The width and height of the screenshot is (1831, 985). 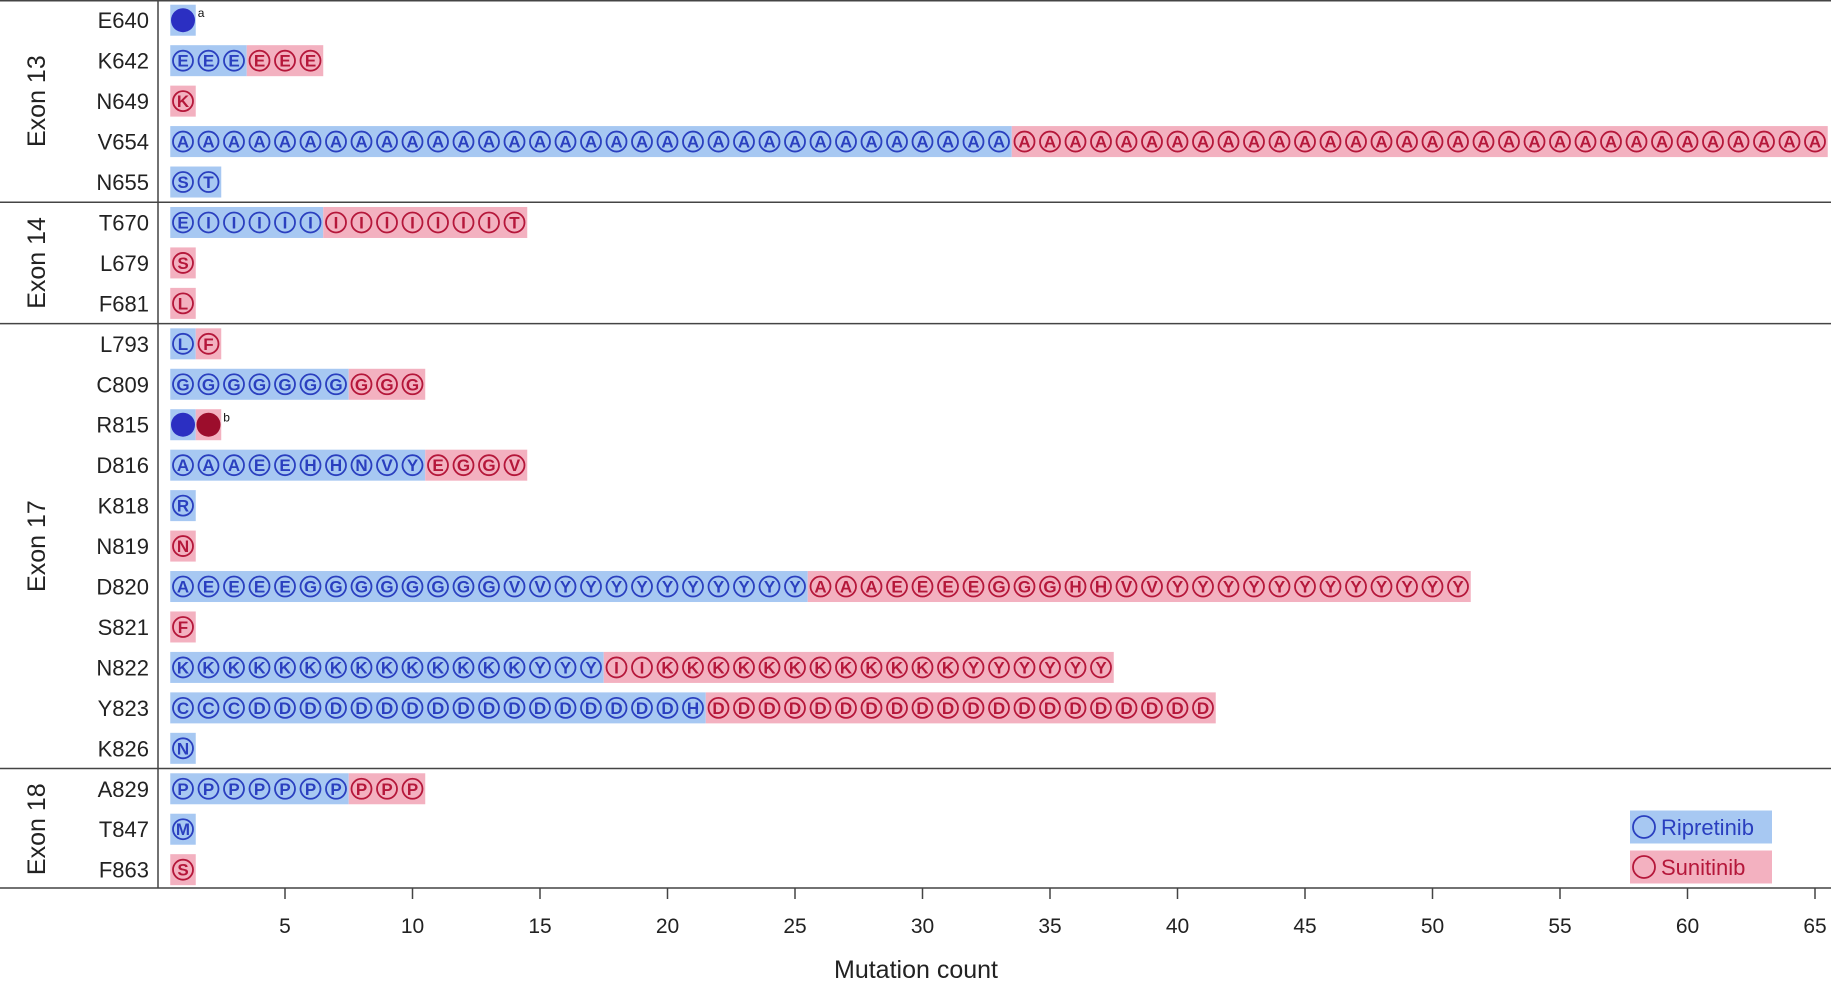 I want to click on x-tick-label: 35, so click(x=1049, y=926).